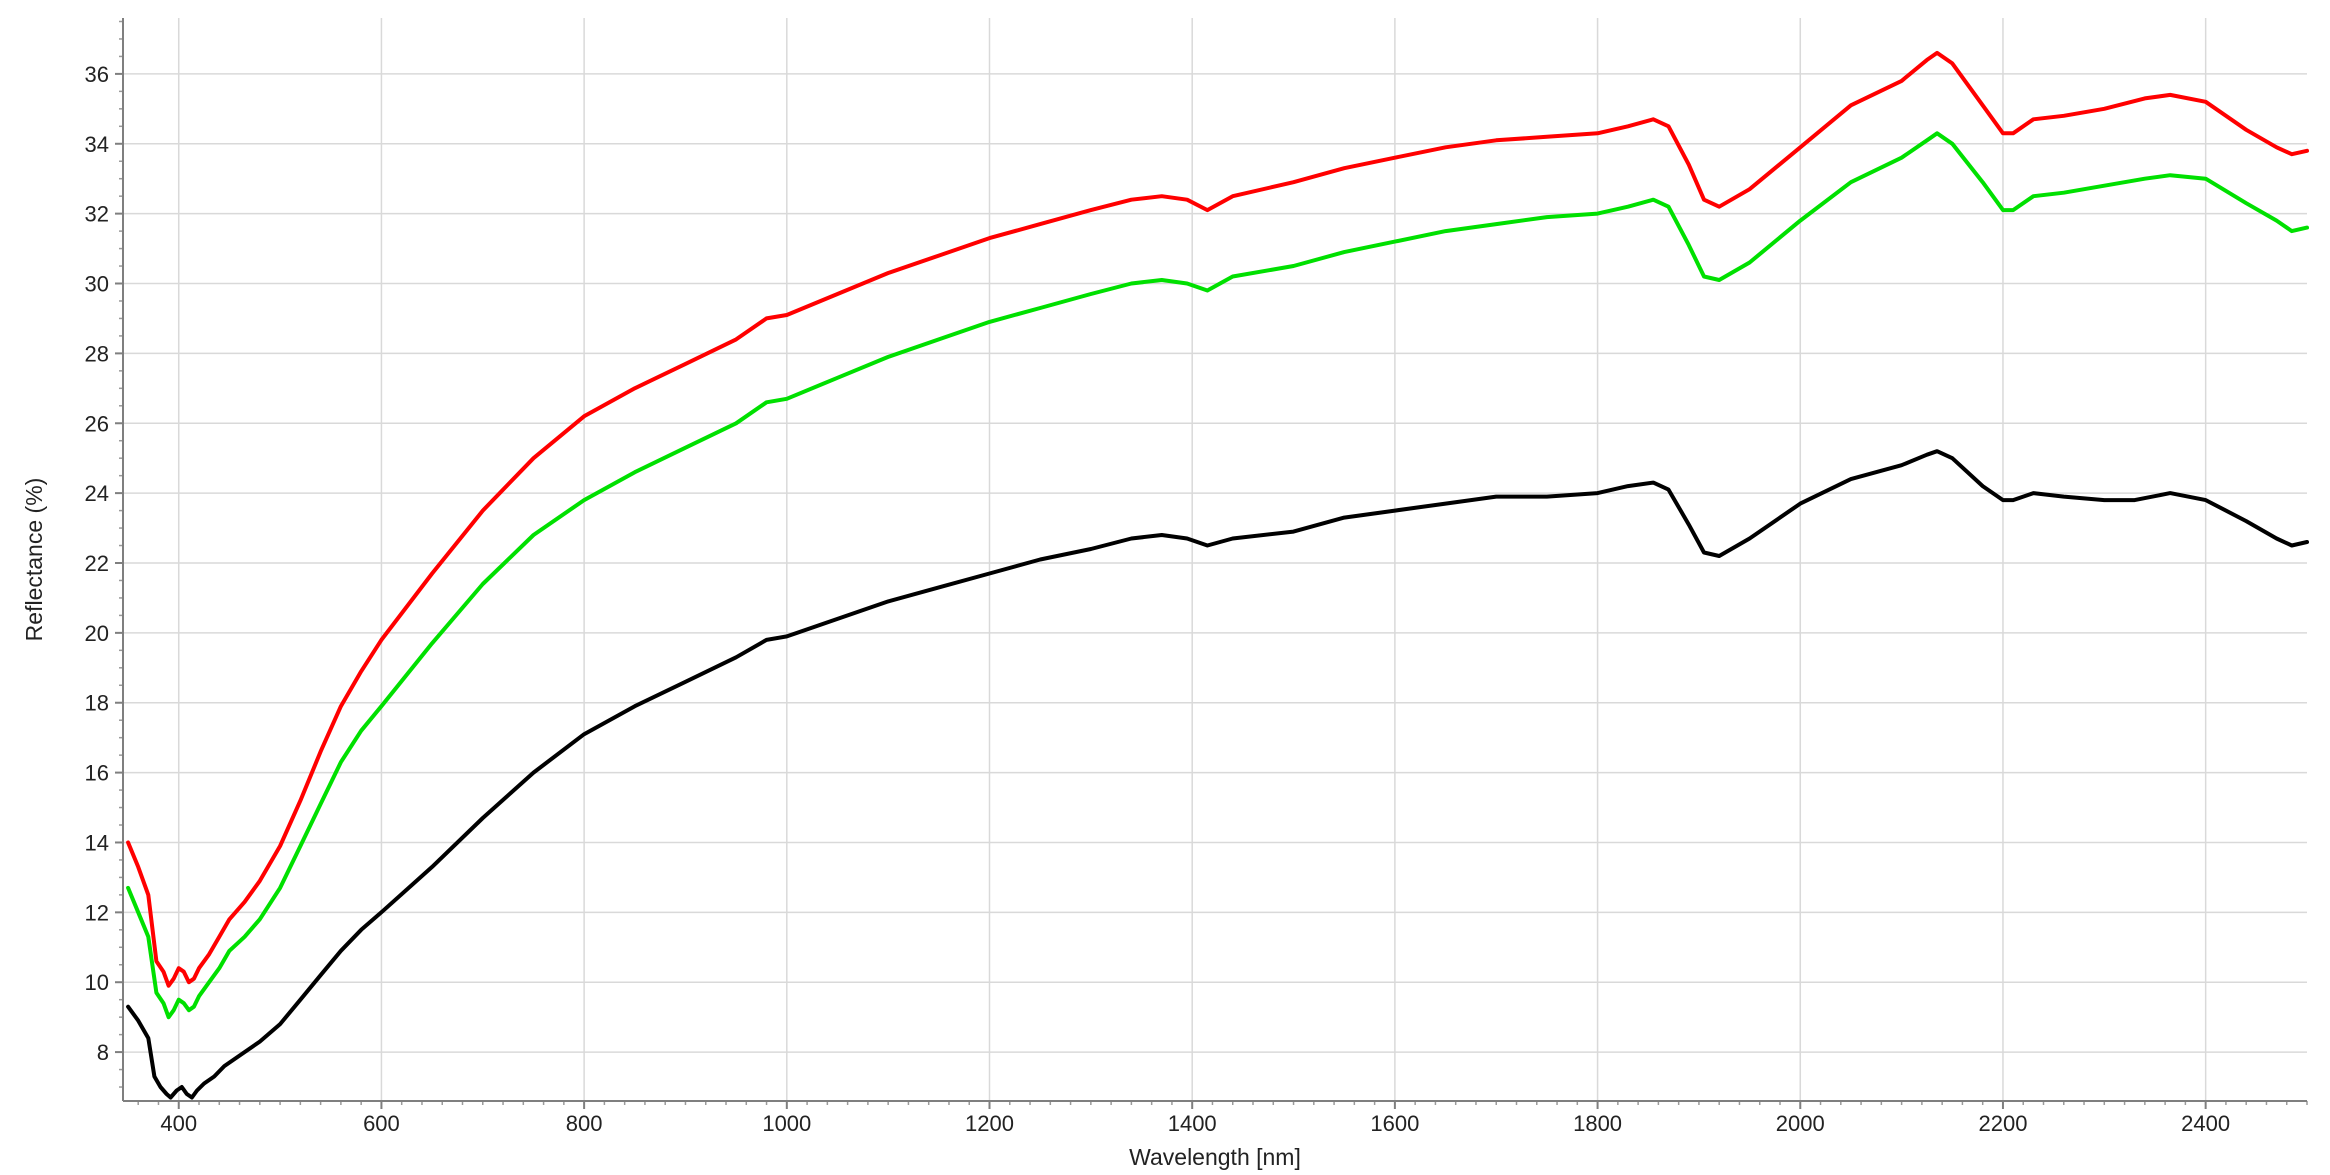  Describe the element at coordinates (97, 423) in the screenshot. I see `y-tick-label: 26` at that location.